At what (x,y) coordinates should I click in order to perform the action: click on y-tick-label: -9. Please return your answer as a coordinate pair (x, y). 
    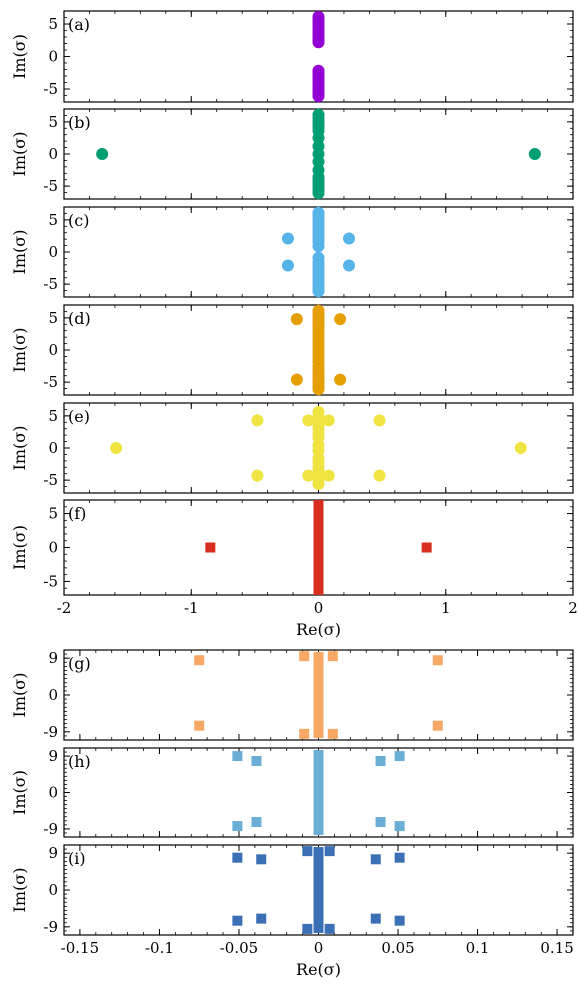
    Looking at the image, I should click on (50, 732).